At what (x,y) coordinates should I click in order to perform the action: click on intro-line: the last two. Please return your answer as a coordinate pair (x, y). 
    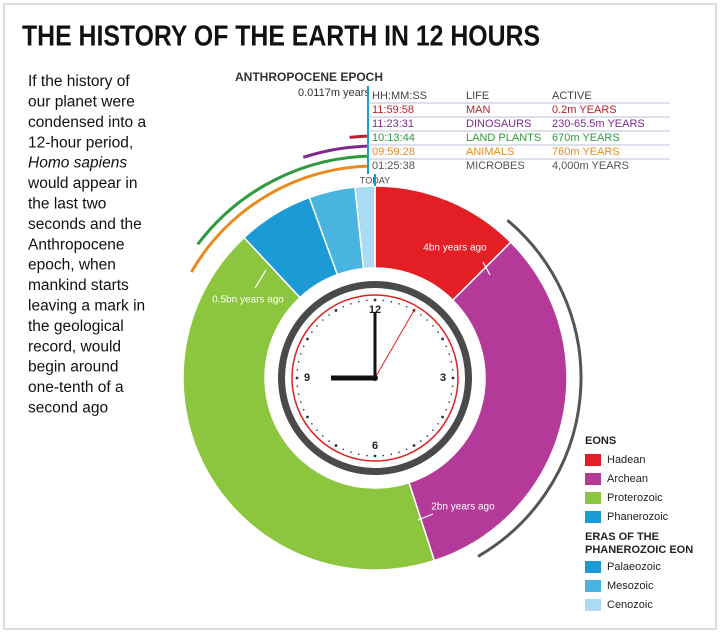
    Looking at the image, I should click on (67, 203).